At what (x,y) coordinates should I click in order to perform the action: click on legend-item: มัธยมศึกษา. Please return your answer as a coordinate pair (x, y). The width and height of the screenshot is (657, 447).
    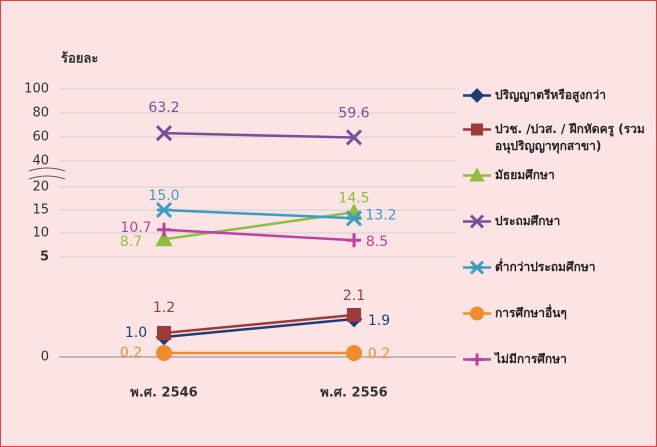
    Looking at the image, I should click on (508, 175).